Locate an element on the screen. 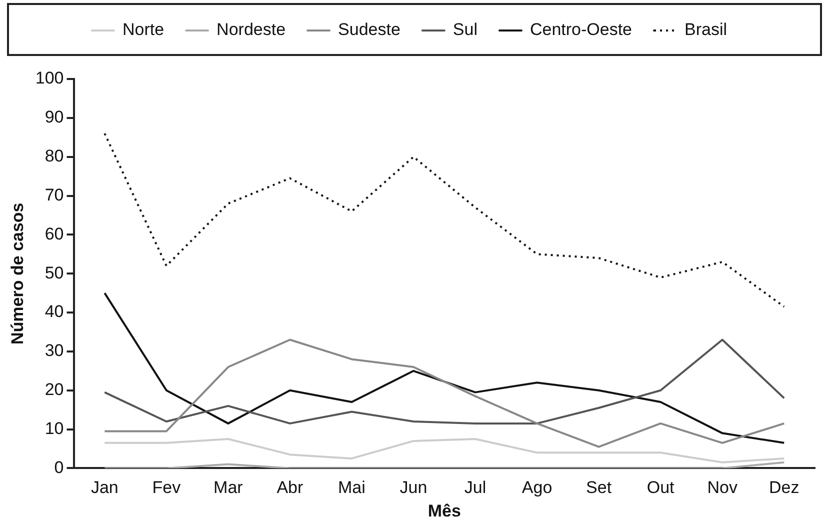 Image resolution: width=829 pixels, height=522 pixels. y-tick-label: 70 is located at coordinates (54, 194).